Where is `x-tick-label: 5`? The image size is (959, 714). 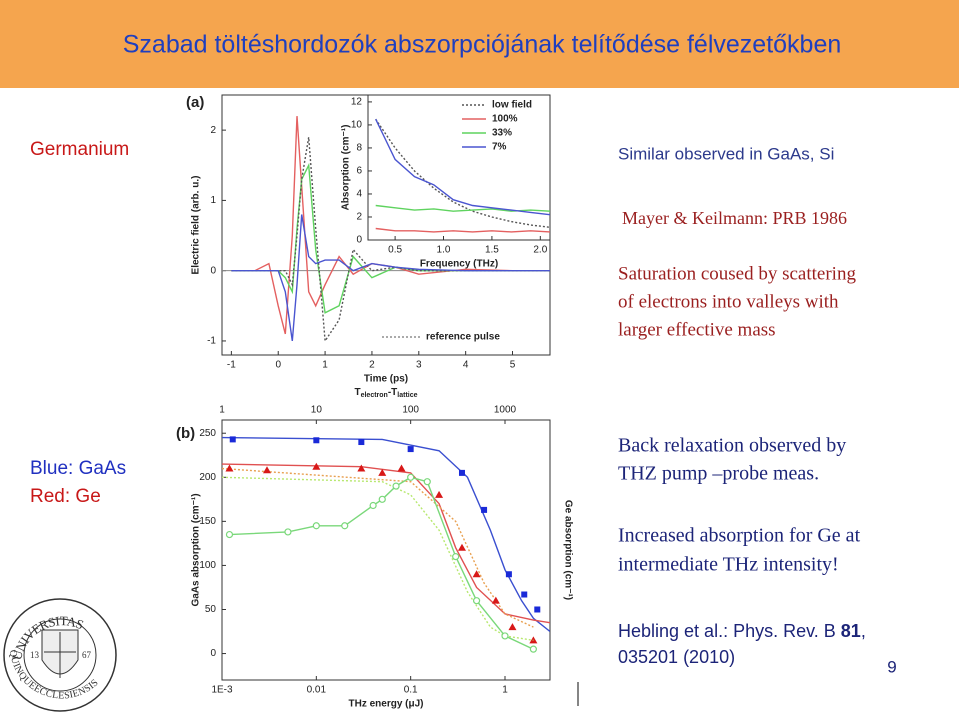 x-tick-label: 5 is located at coordinates (513, 365).